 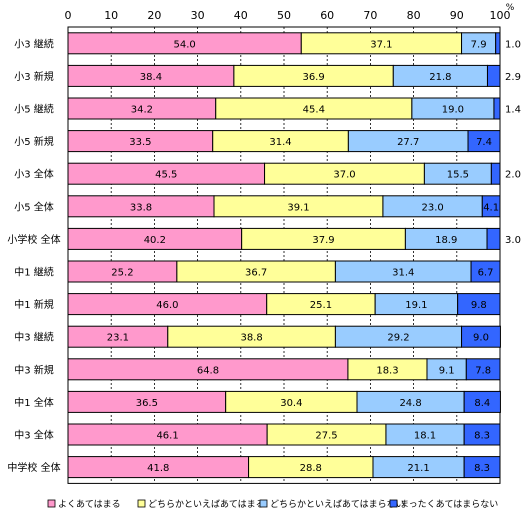 I want to click on data-label: 39.1, so click(x=298, y=207).